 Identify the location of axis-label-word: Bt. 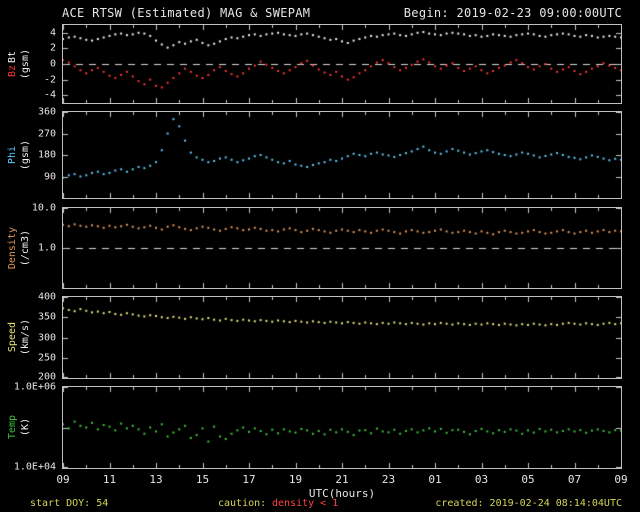
(12, 56).